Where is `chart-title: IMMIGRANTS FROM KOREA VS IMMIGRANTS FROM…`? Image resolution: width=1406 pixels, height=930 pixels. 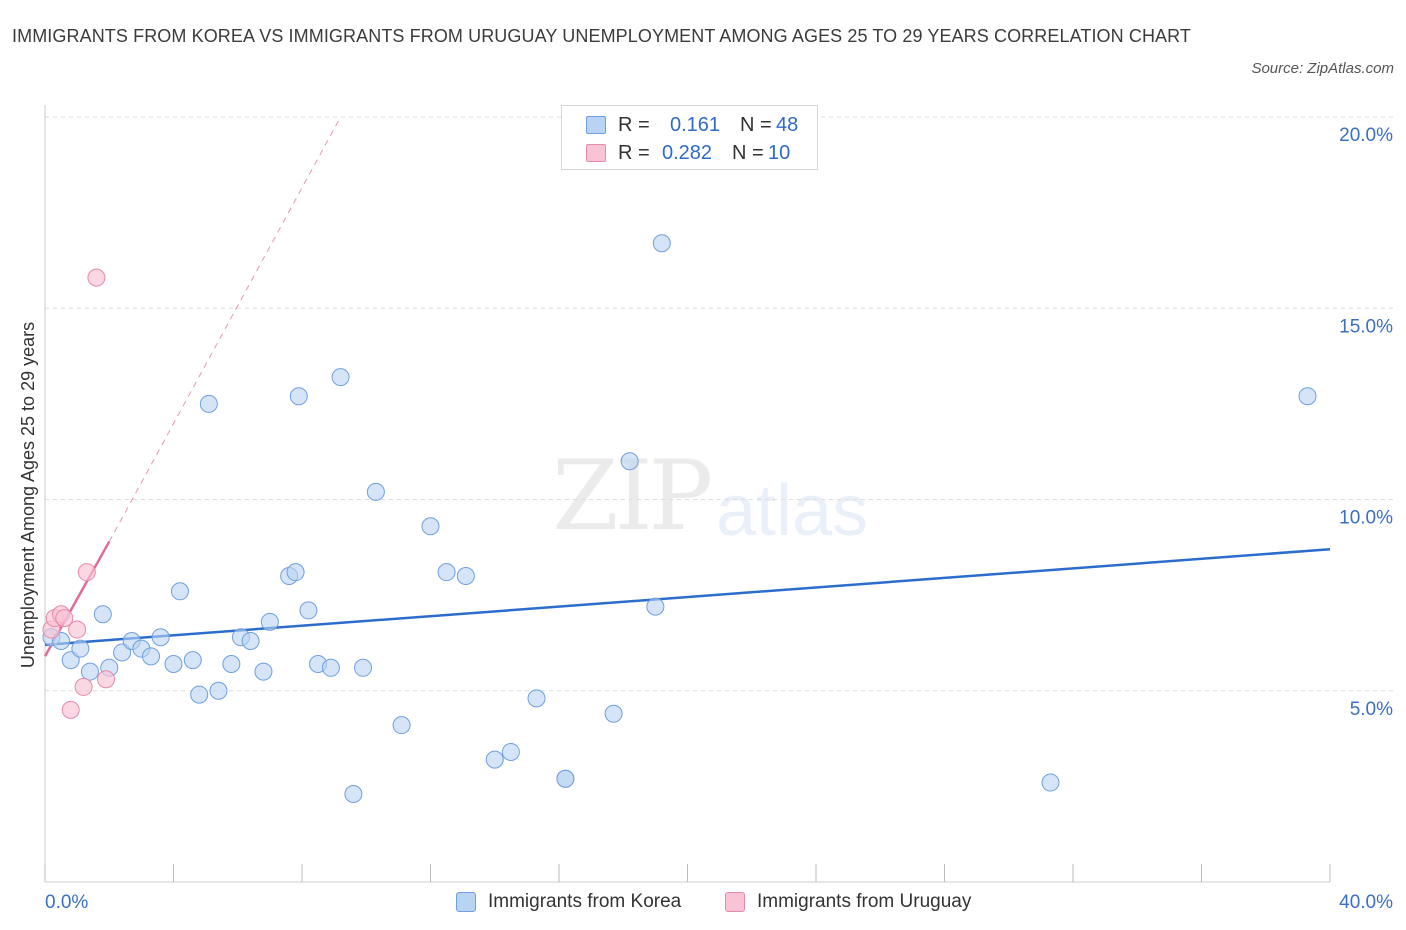
chart-title: IMMIGRANTS FROM KOREA VS IMMIGRANTS FROM… is located at coordinates (602, 36).